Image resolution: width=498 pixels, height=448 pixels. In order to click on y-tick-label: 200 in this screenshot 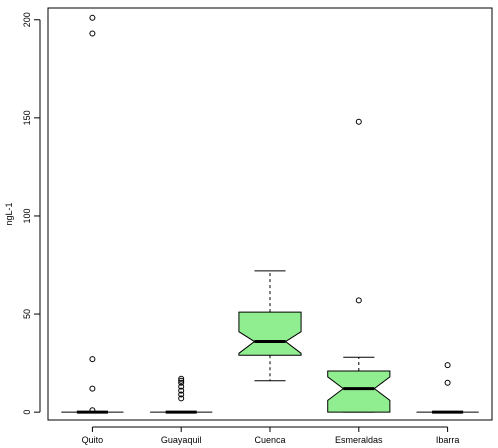, I will do `click(27, 19)`.